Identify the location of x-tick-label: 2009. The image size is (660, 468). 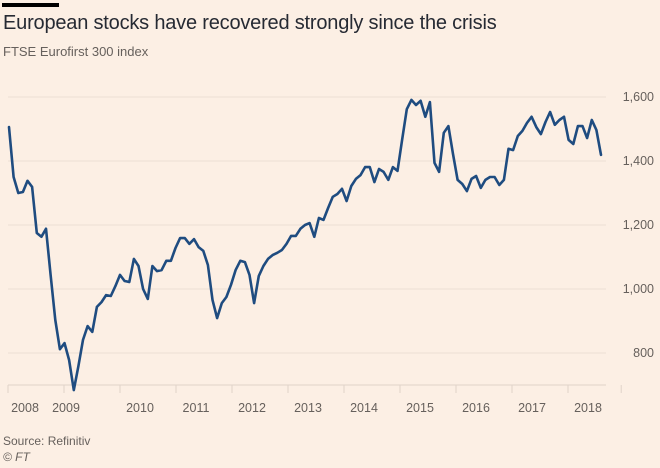
(66, 408).